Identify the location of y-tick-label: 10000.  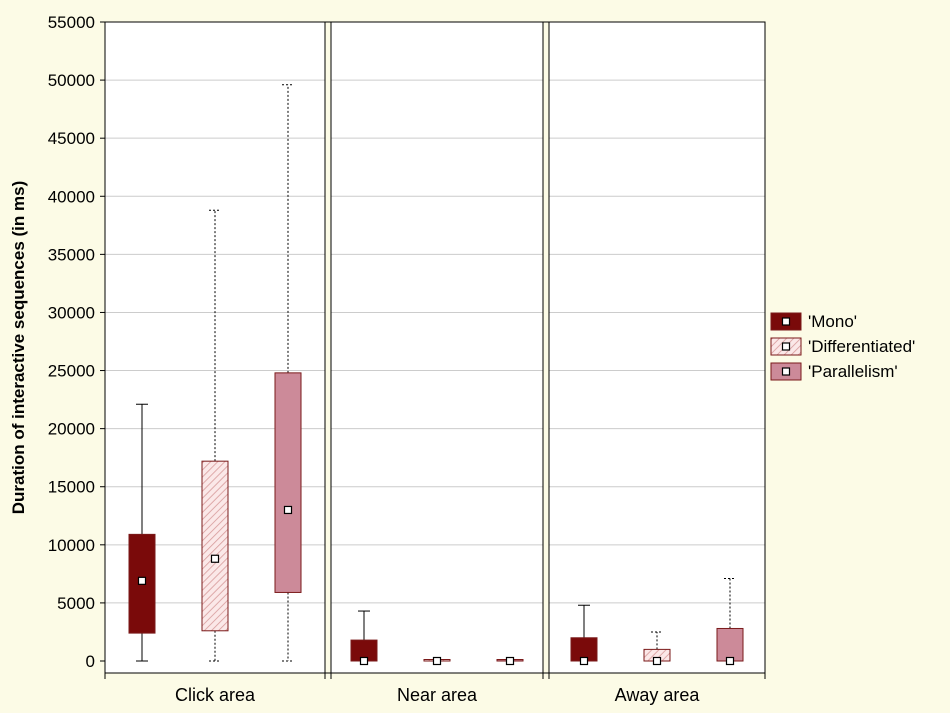
(71, 545).